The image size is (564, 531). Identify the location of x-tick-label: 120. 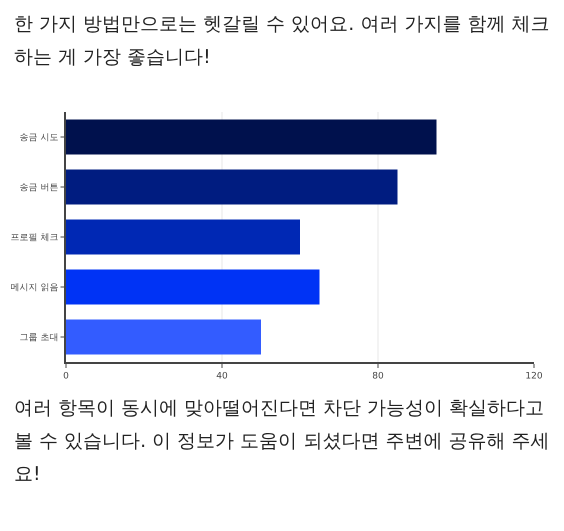
(534, 377).